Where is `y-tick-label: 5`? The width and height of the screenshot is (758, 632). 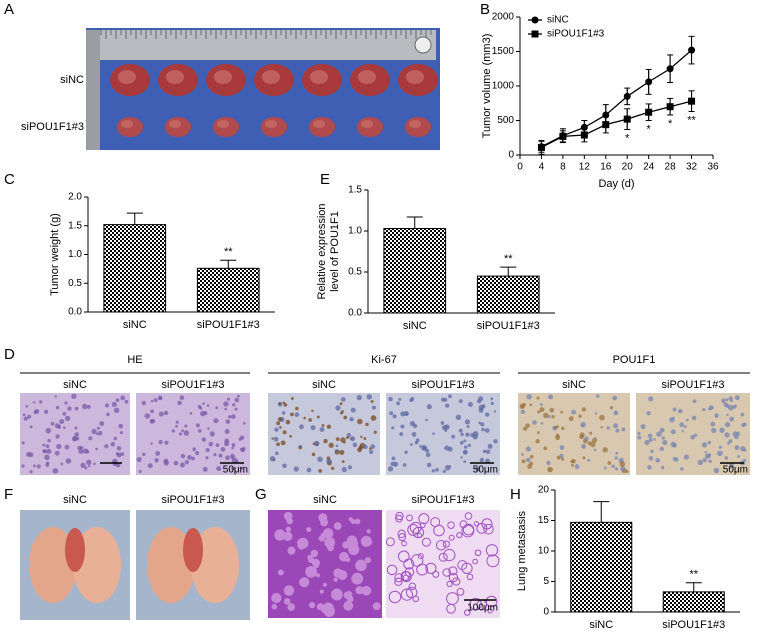
y-tick-label: 5 is located at coordinates (546, 581).